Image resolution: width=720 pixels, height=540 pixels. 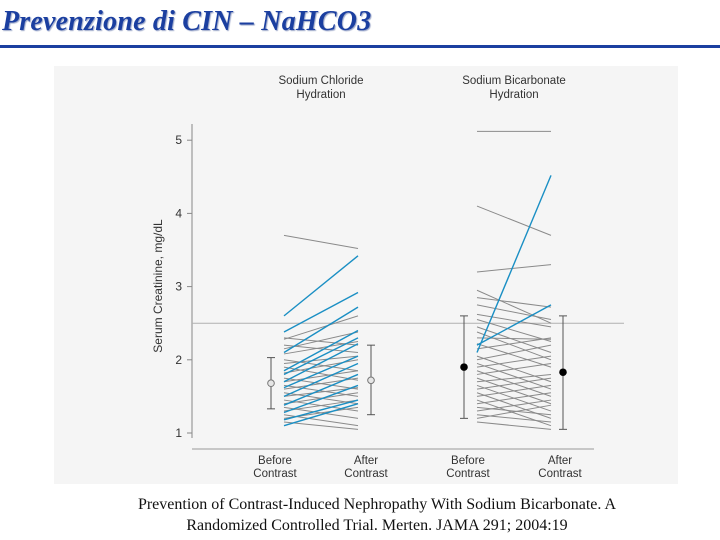 What do you see at coordinates (172, 282) in the screenshot?
I see `y-axis: 1 2 3 4 5 Serum Creatinine, mg/dL` at bounding box center [172, 282].